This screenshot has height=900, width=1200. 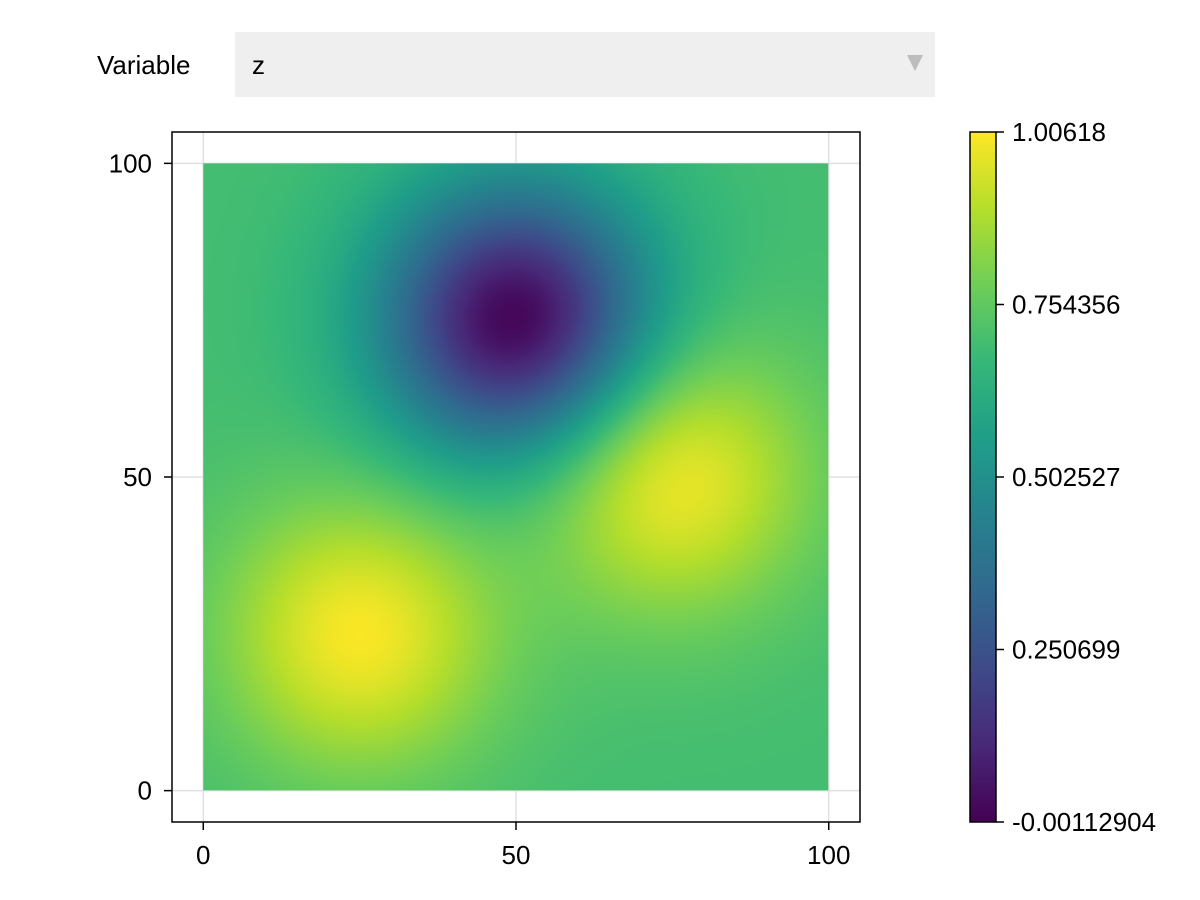 What do you see at coordinates (130, 163) in the screenshot?
I see `y-tick-label: 100` at bounding box center [130, 163].